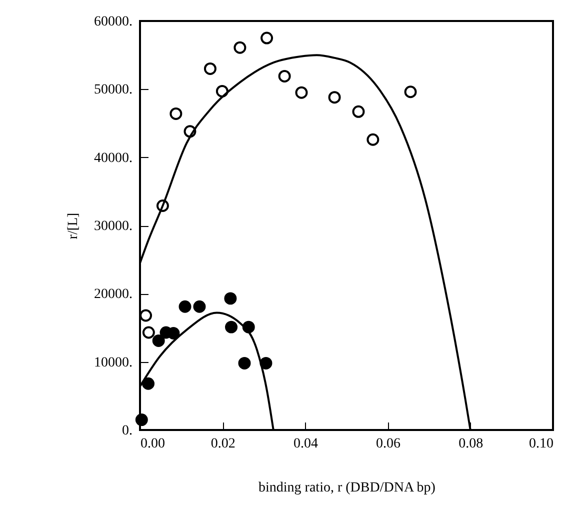 Image resolution: width=570 pixels, height=512 pixels. Describe the element at coordinates (113, 226) in the screenshot. I see `y-tick-label: 30000.` at that location.